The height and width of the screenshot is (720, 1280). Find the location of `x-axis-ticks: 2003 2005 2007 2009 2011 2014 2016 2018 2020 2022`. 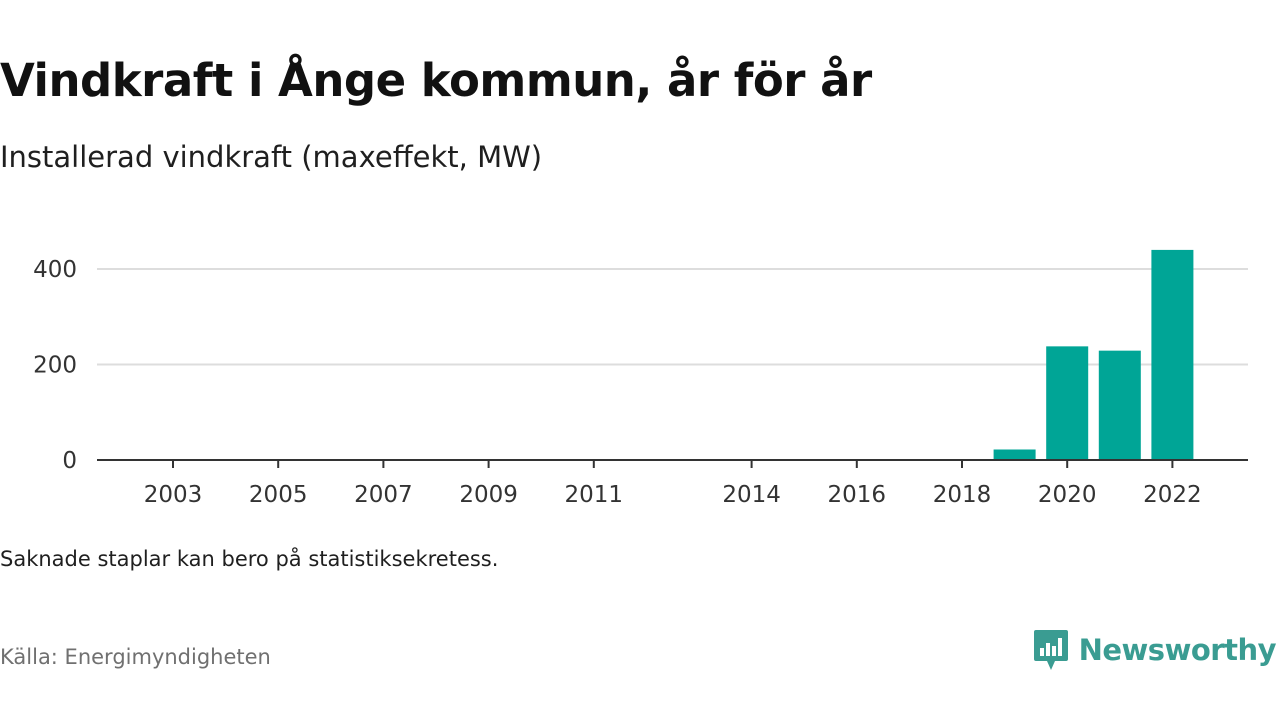

x-axis-ticks: 2003 2005 2007 2009 2011 2014 2016 2018 2020 2022 is located at coordinates (673, 484).